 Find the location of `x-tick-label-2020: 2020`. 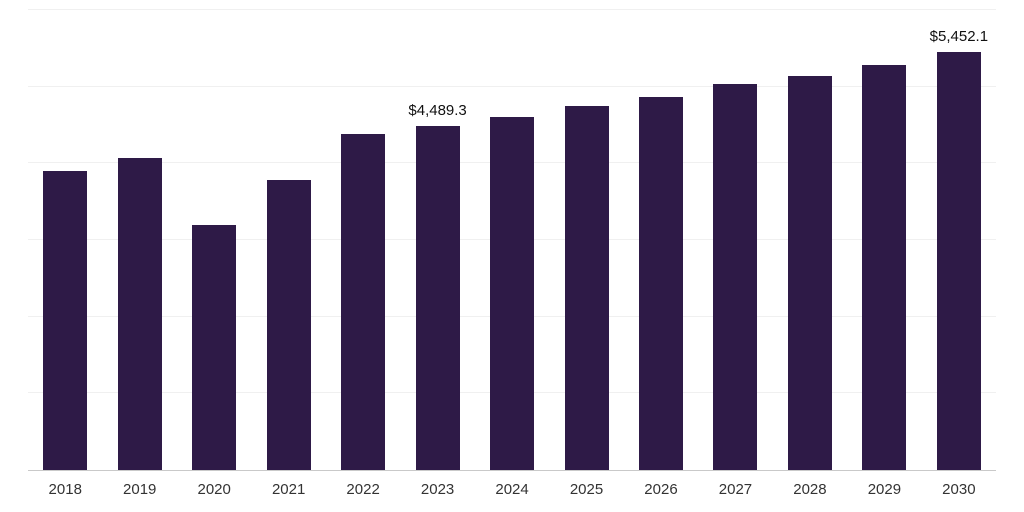

x-tick-label-2020: 2020 is located at coordinates (214, 489).